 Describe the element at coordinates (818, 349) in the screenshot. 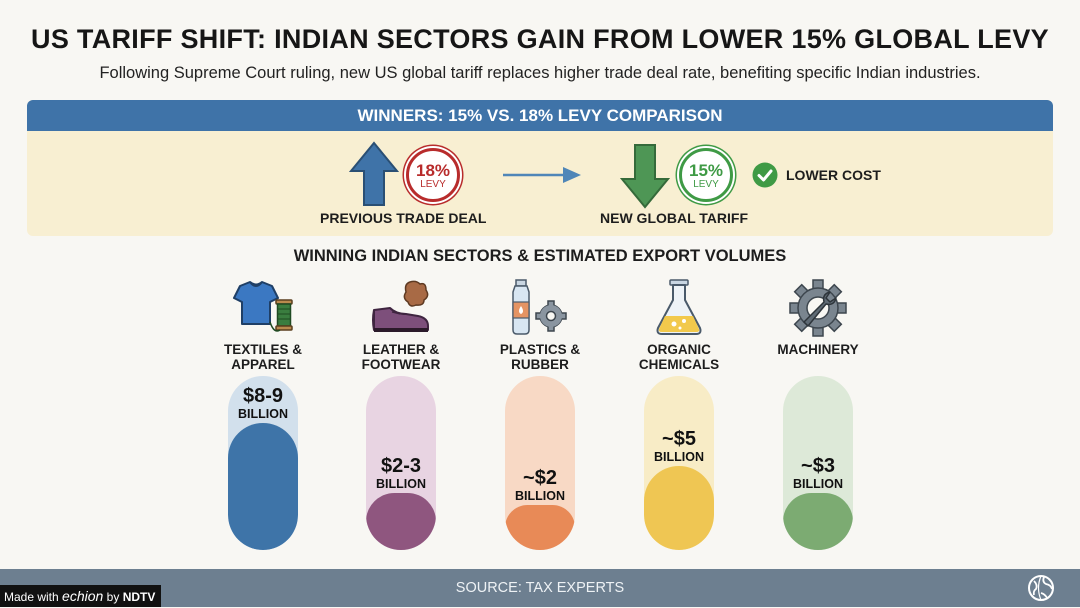

I see `sector-name: MACHINERY` at that location.